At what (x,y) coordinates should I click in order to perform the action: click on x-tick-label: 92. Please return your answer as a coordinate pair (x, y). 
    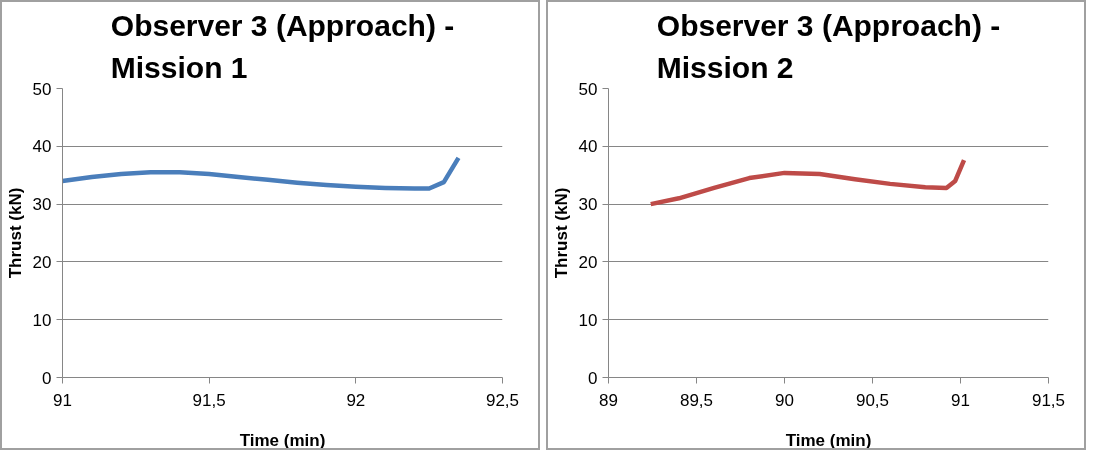
    Looking at the image, I should click on (356, 400).